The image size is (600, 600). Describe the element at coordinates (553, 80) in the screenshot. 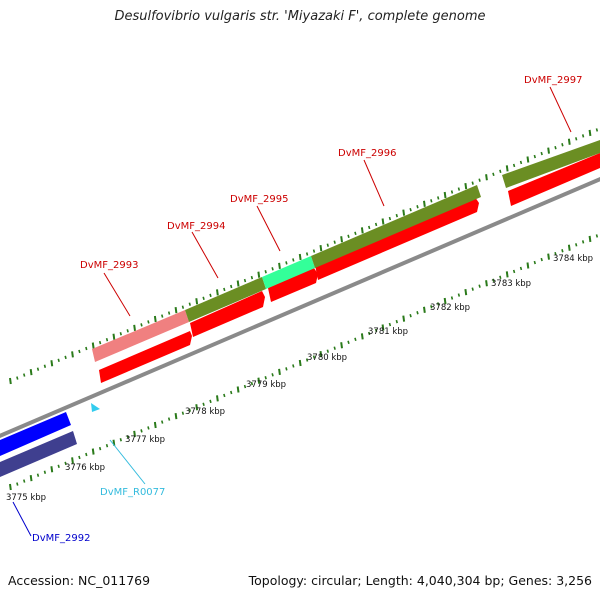

I see `gene-label-2997: DvMF_2997` at that location.